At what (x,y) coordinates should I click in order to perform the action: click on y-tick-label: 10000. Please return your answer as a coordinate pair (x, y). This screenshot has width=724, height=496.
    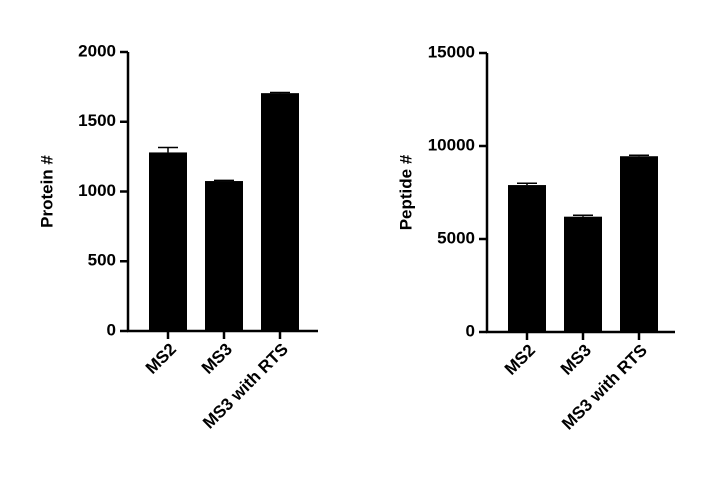
    Looking at the image, I should click on (451, 144).